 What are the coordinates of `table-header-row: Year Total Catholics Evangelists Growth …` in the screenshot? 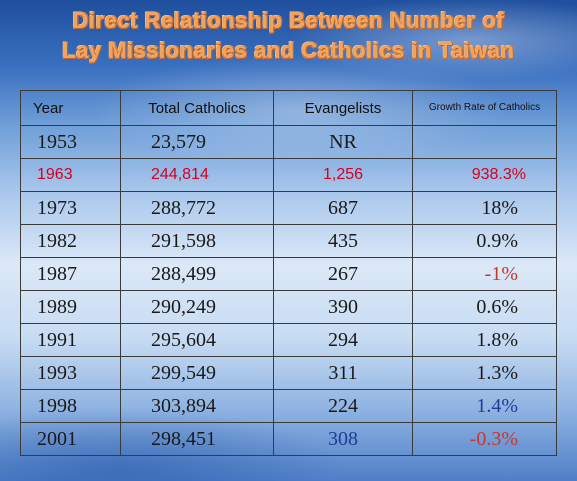 It's located at (288, 108).